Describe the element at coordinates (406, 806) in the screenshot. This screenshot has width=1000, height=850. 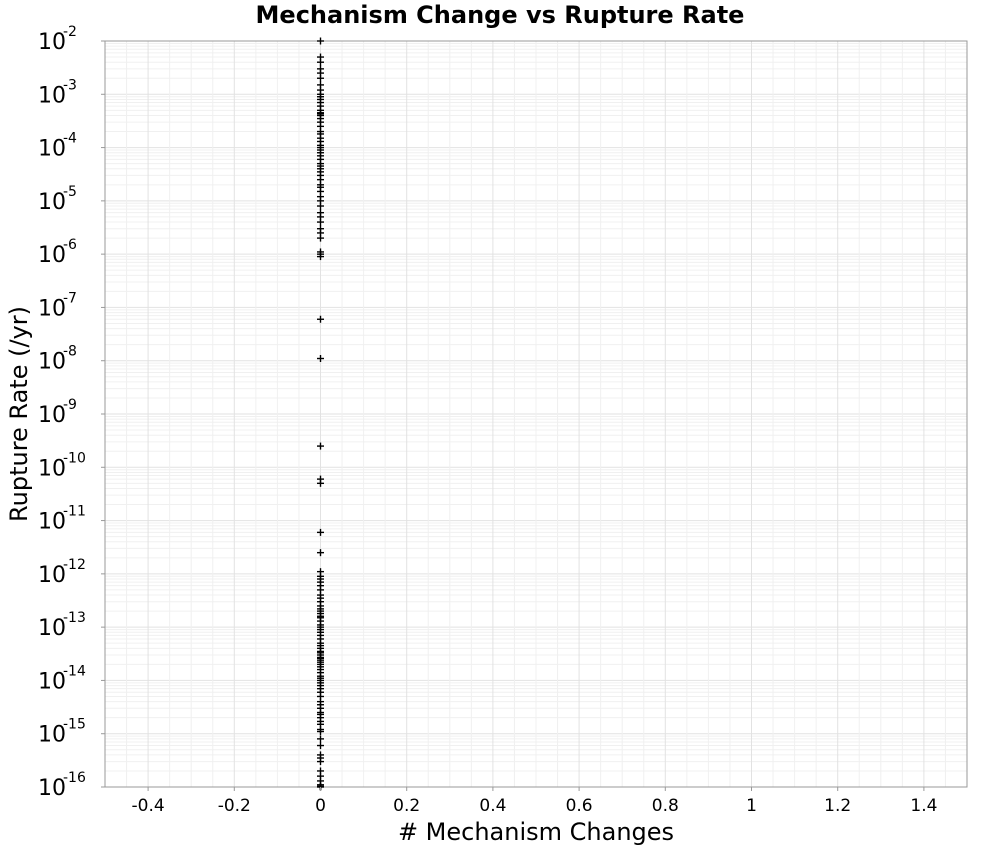
I see `x-tick-label: 0.2` at that location.